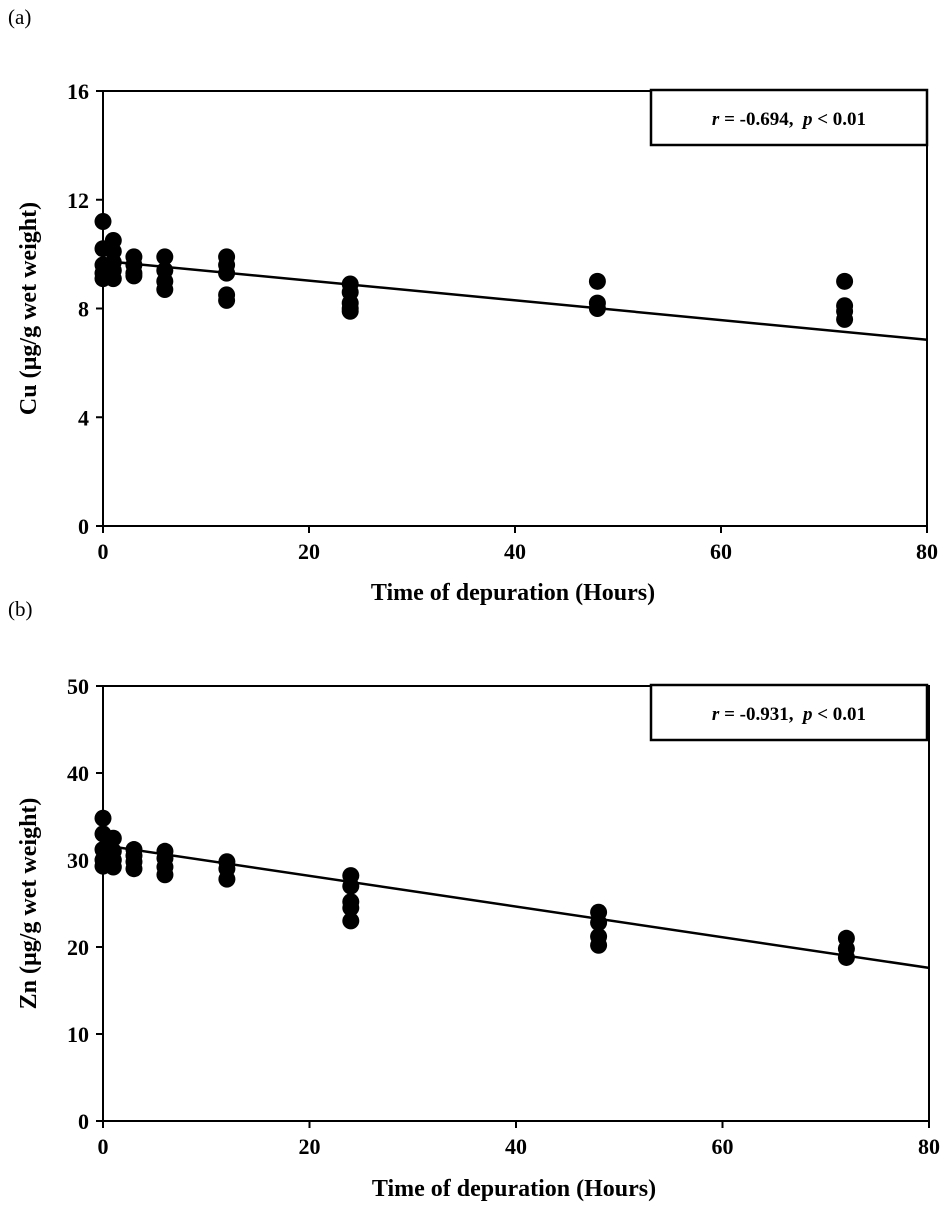  I want to click on y-axis-title: Cu (µg/g wet weight), so click(29, 308).